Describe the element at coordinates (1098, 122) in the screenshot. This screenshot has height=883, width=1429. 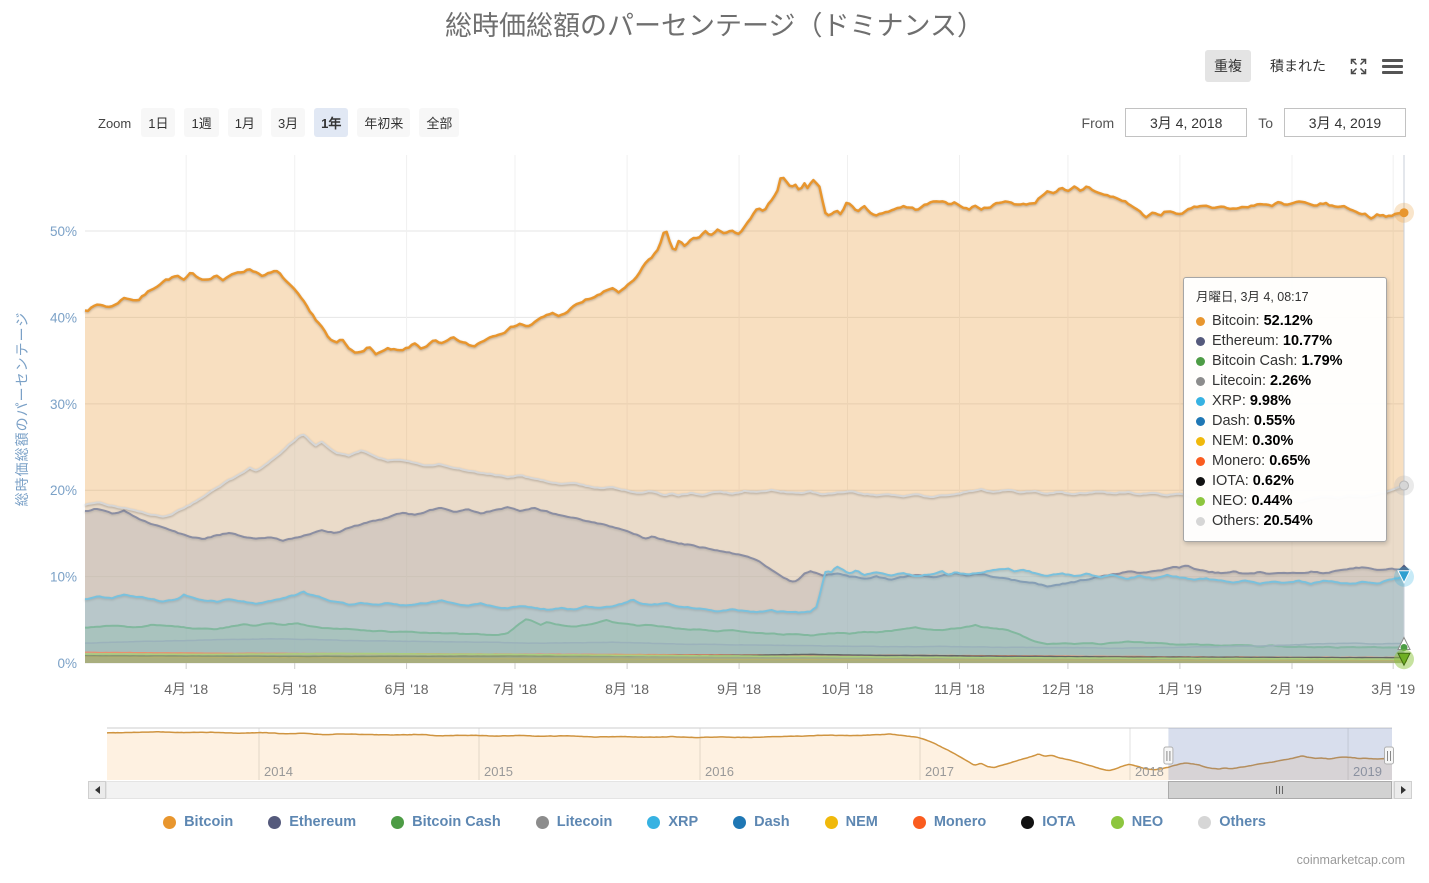
I see `from-label: From` at that location.